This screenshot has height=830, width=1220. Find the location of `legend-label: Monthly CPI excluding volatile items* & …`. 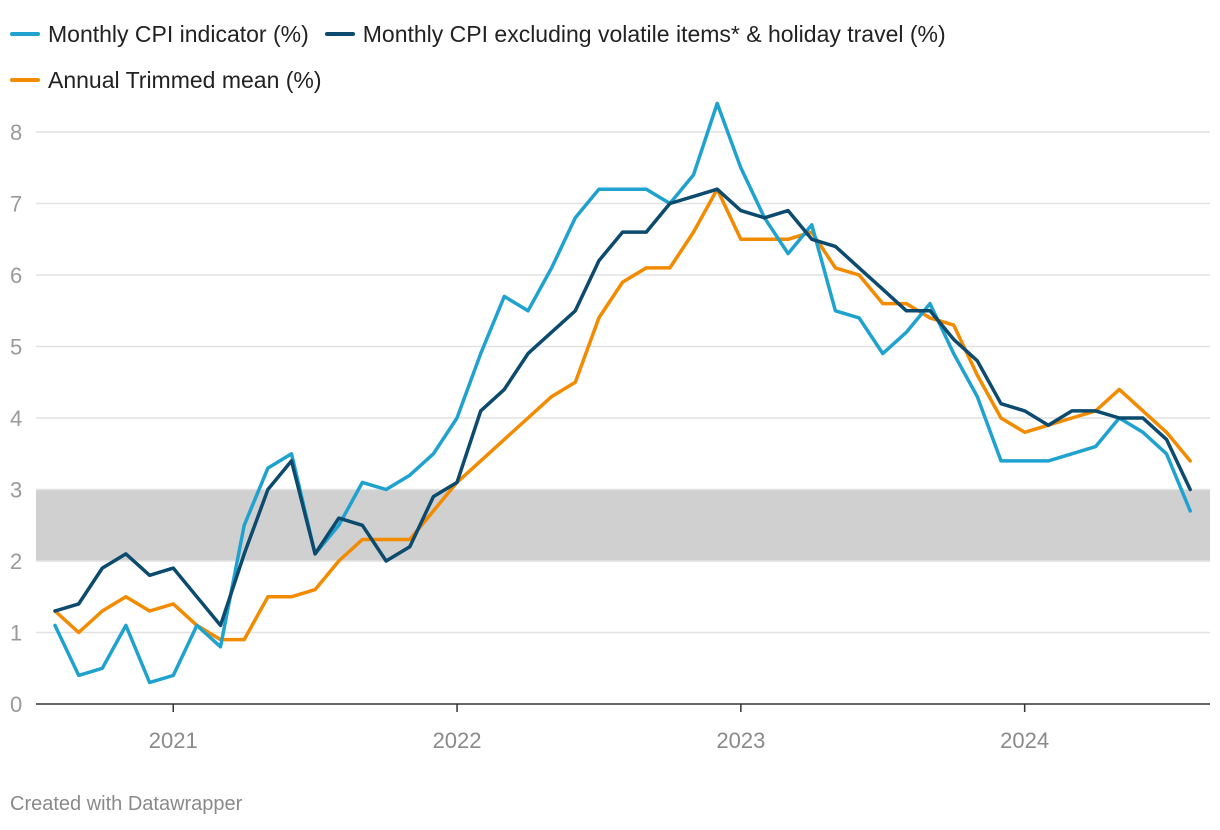

legend-label: Monthly CPI excluding volatile items* & … is located at coordinates (654, 34).